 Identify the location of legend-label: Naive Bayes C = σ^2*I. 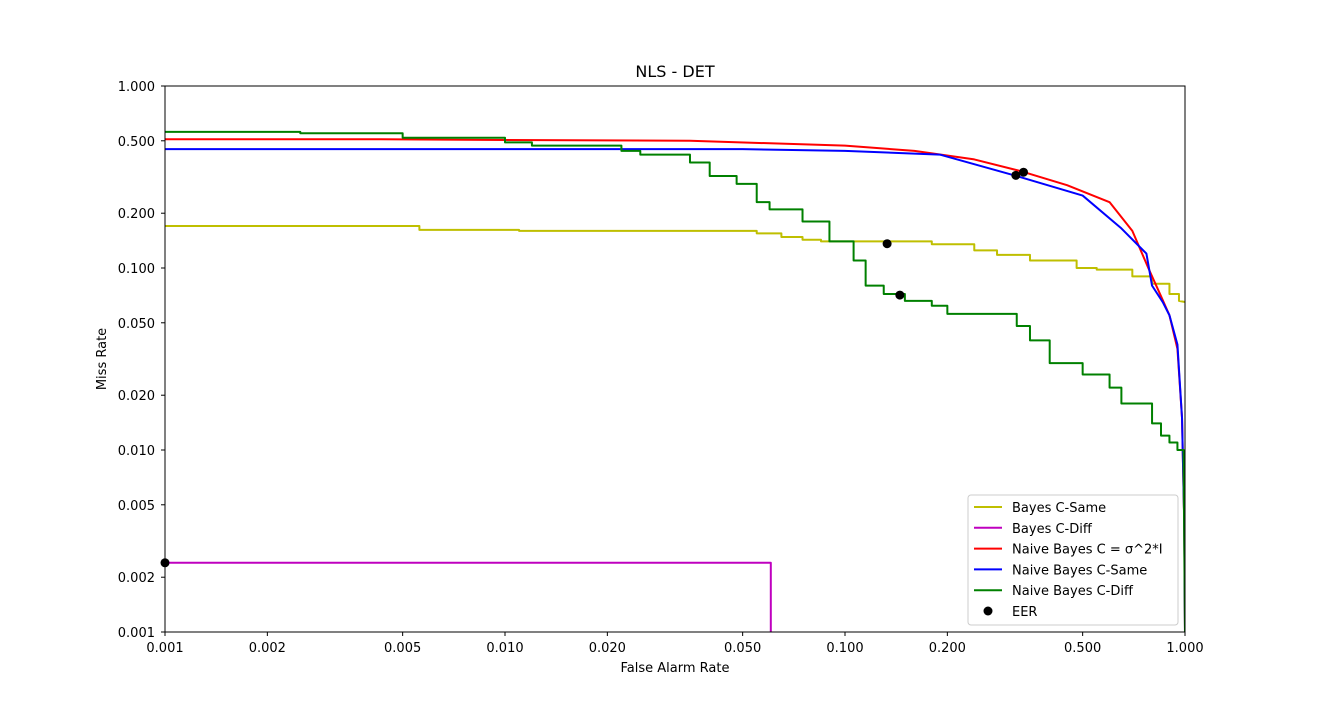
(1087, 550).